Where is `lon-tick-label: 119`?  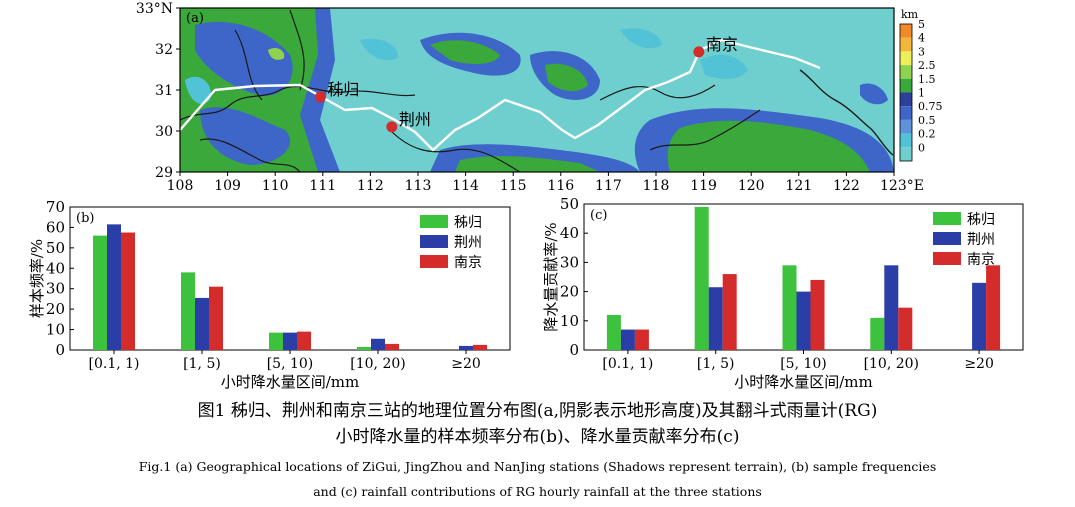
lon-tick-label: 119 is located at coordinates (703, 186).